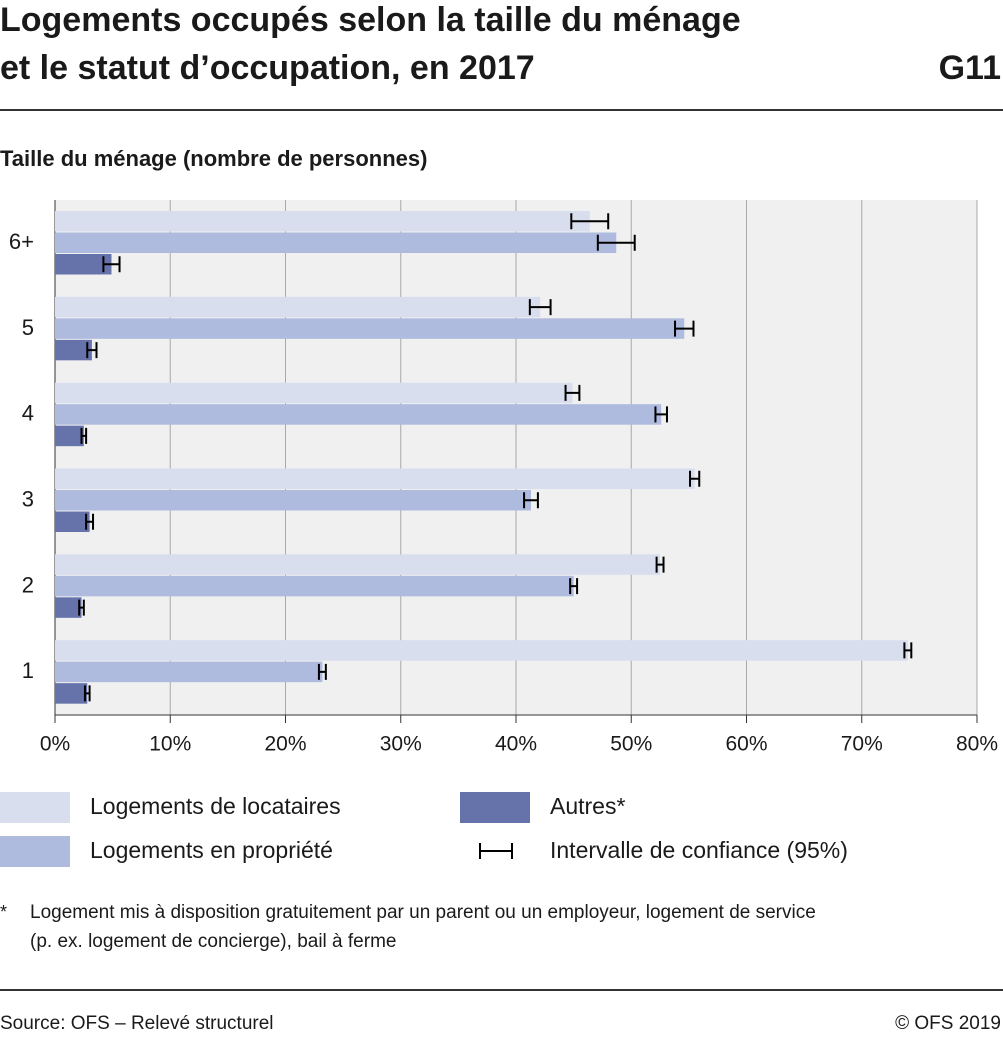 The width and height of the screenshot is (1003, 1040). I want to click on x-tick-label: 60%, so click(746, 744).